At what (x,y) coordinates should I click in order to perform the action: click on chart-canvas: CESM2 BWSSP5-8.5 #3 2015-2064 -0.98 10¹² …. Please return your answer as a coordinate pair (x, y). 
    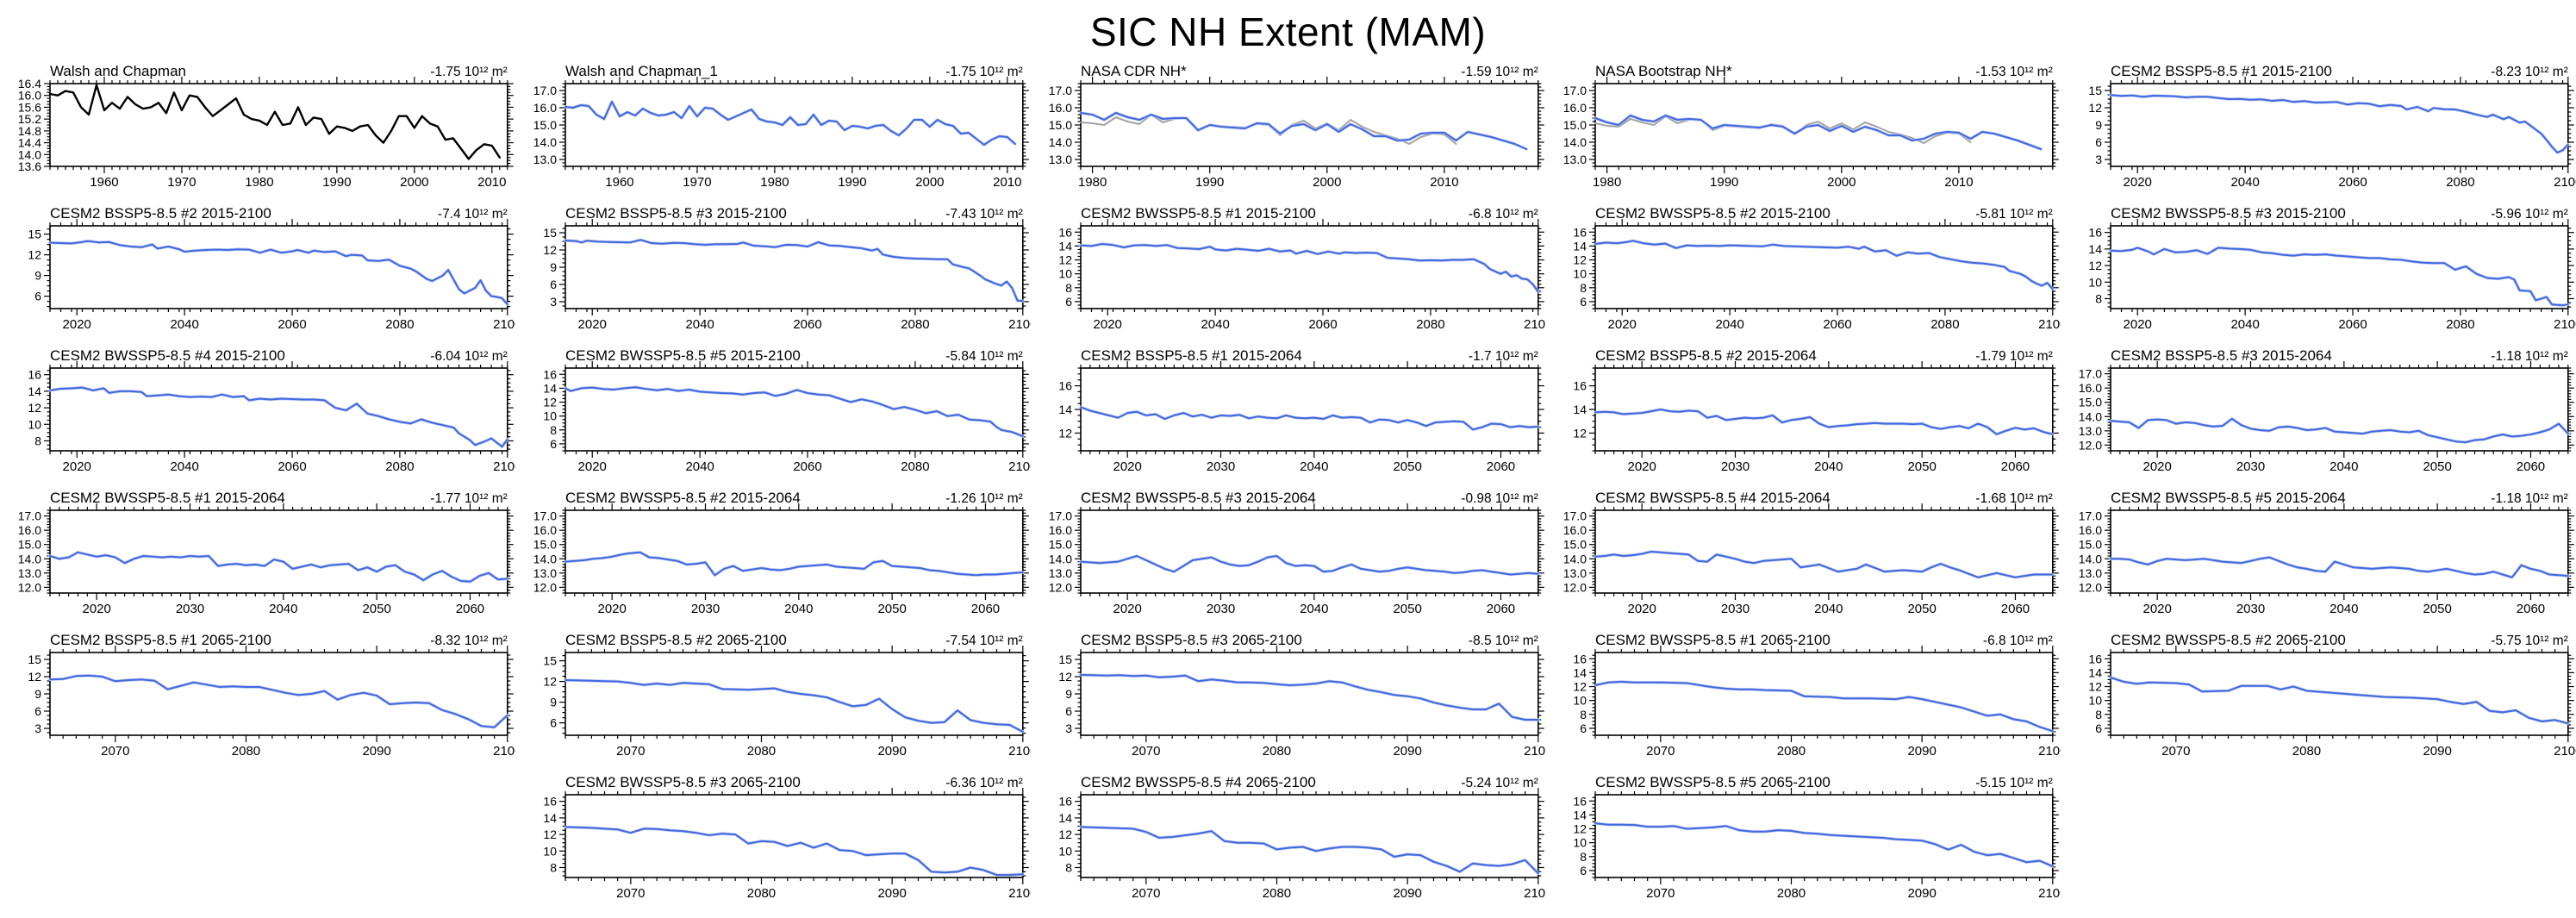
    Looking at the image, I should click on (1296, 553).